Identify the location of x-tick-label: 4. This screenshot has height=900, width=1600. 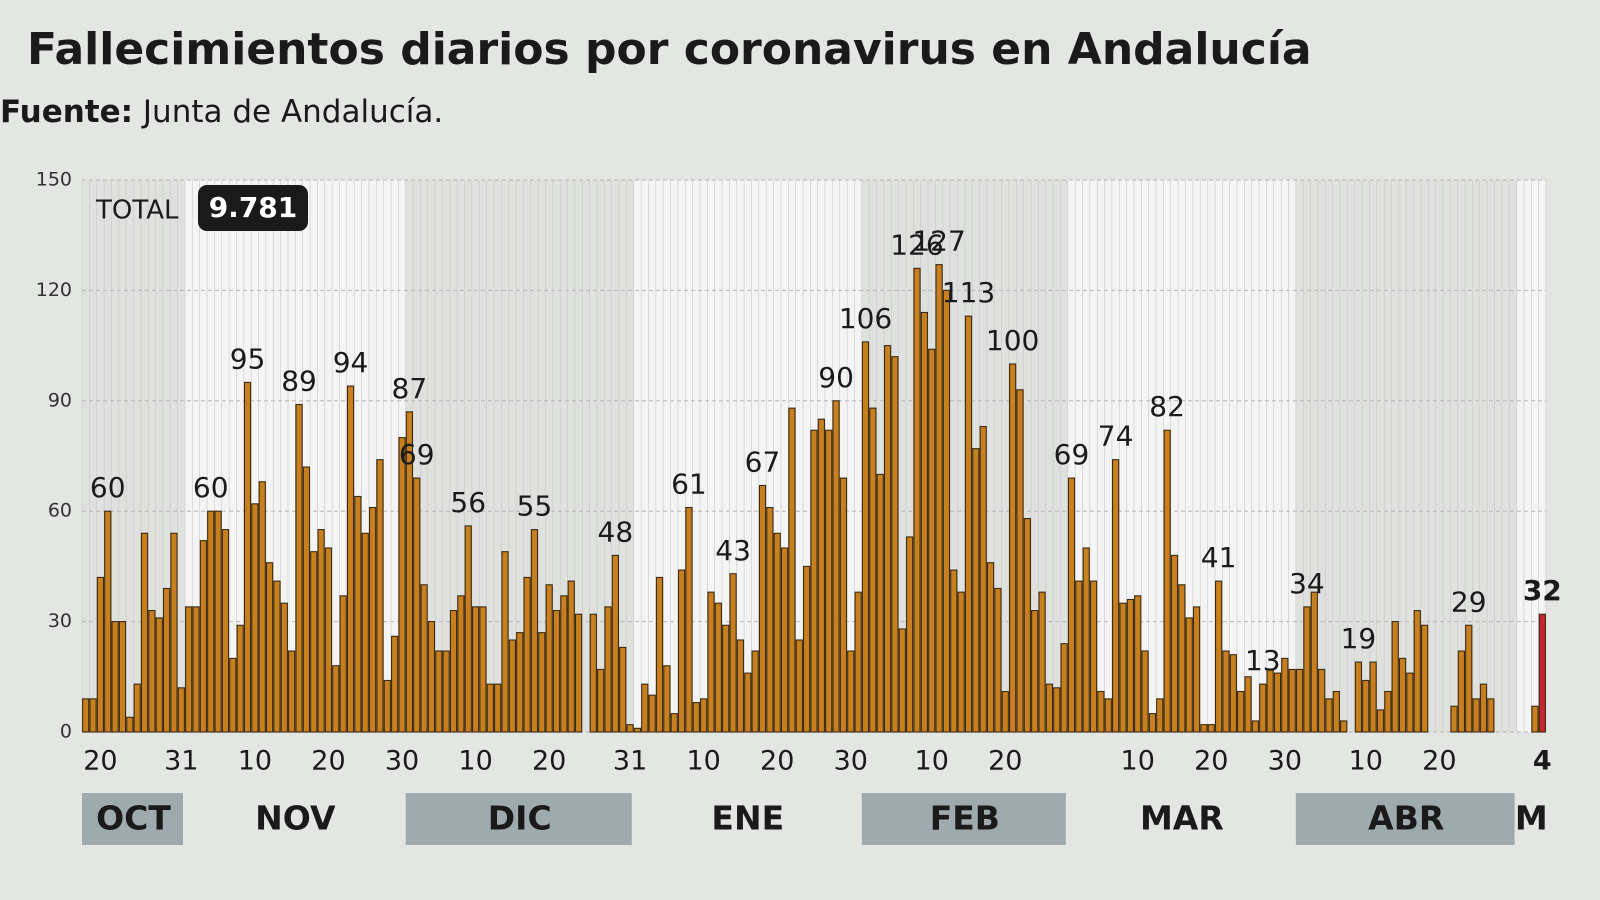
(1542, 761).